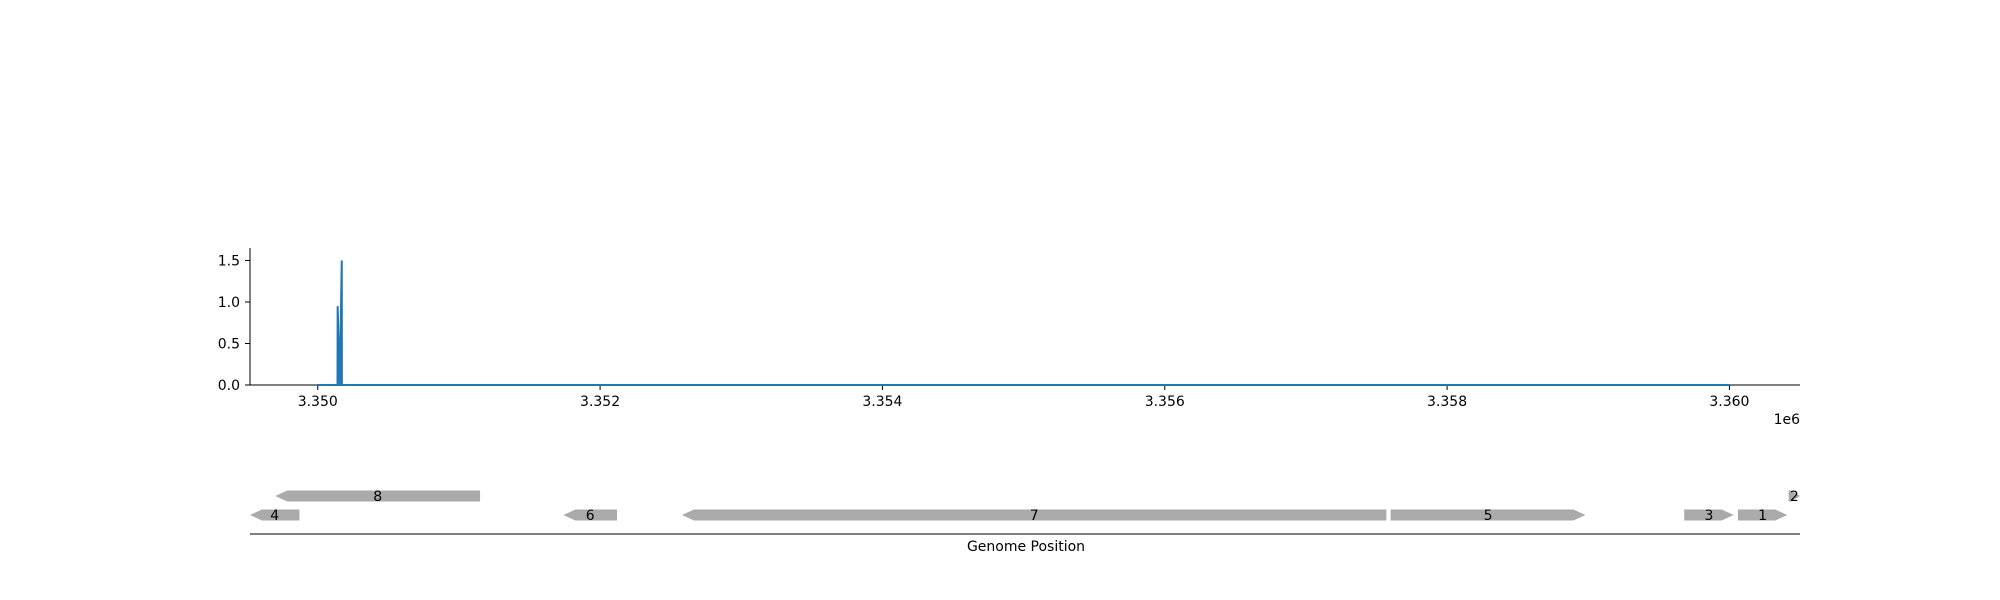  I want to click on gene-label: 7, so click(1034, 516).